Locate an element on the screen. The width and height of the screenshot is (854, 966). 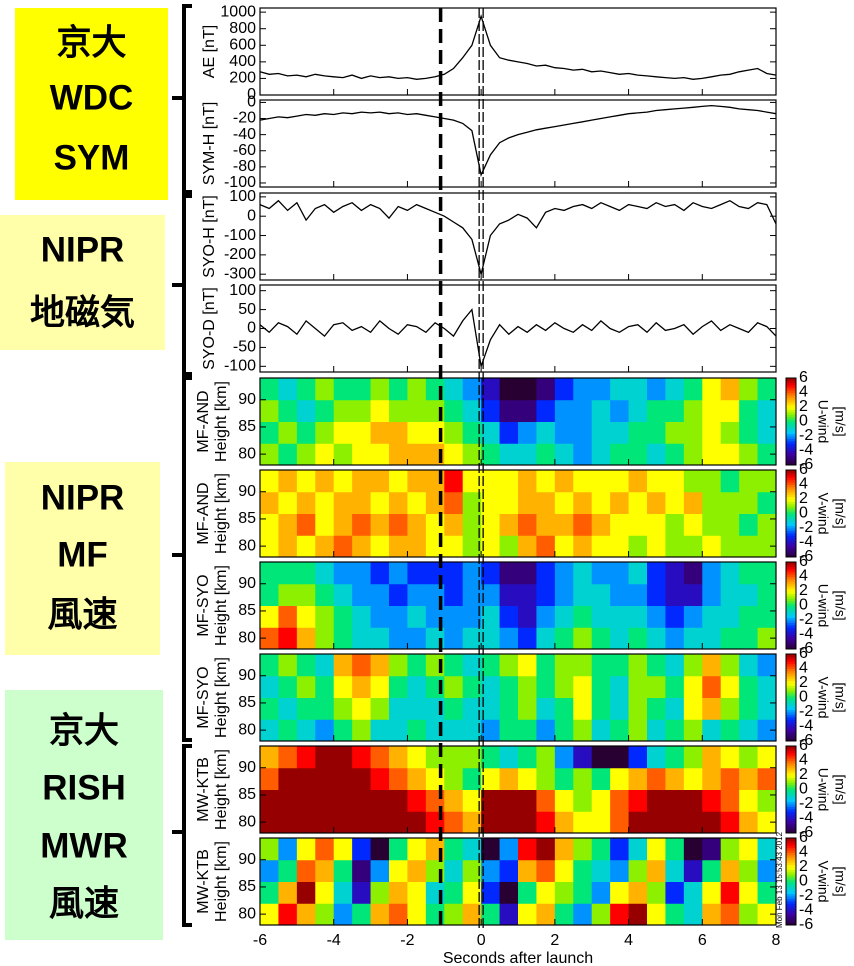
group-label: NIPR is located at coordinates (83, 249).